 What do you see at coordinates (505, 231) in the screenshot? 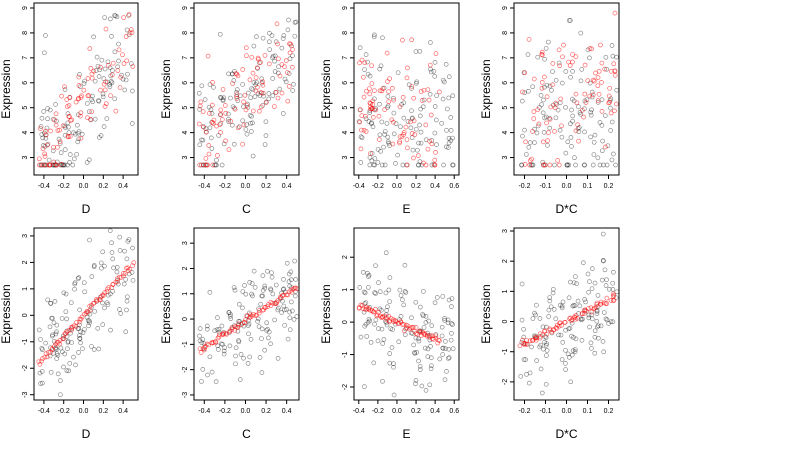
I see `y-tick-label: 3` at bounding box center [505, 231].